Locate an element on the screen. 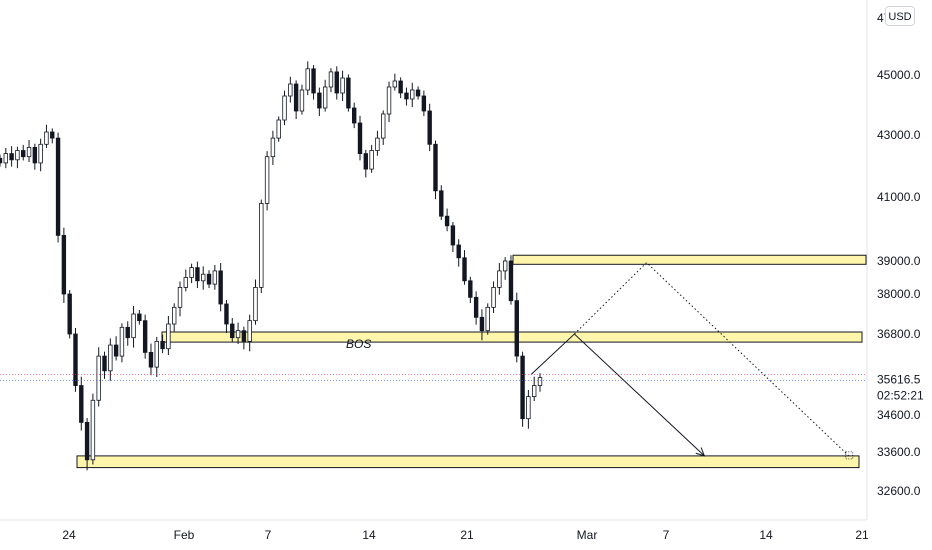  y-tick-label: 39000.0 is located at coordinates (899, 261).